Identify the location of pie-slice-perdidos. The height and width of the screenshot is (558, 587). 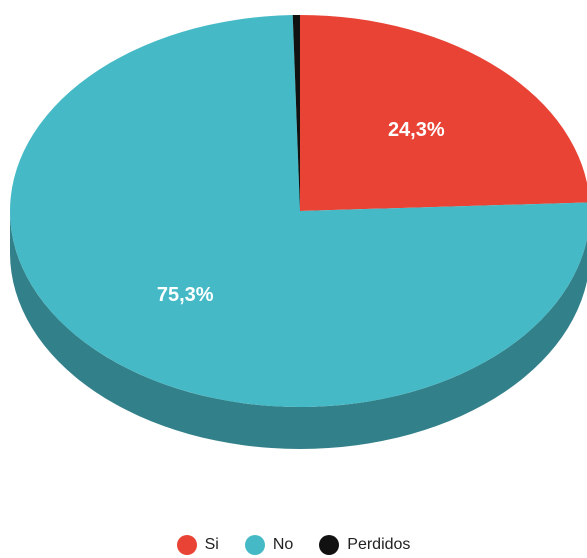
(296, 113).